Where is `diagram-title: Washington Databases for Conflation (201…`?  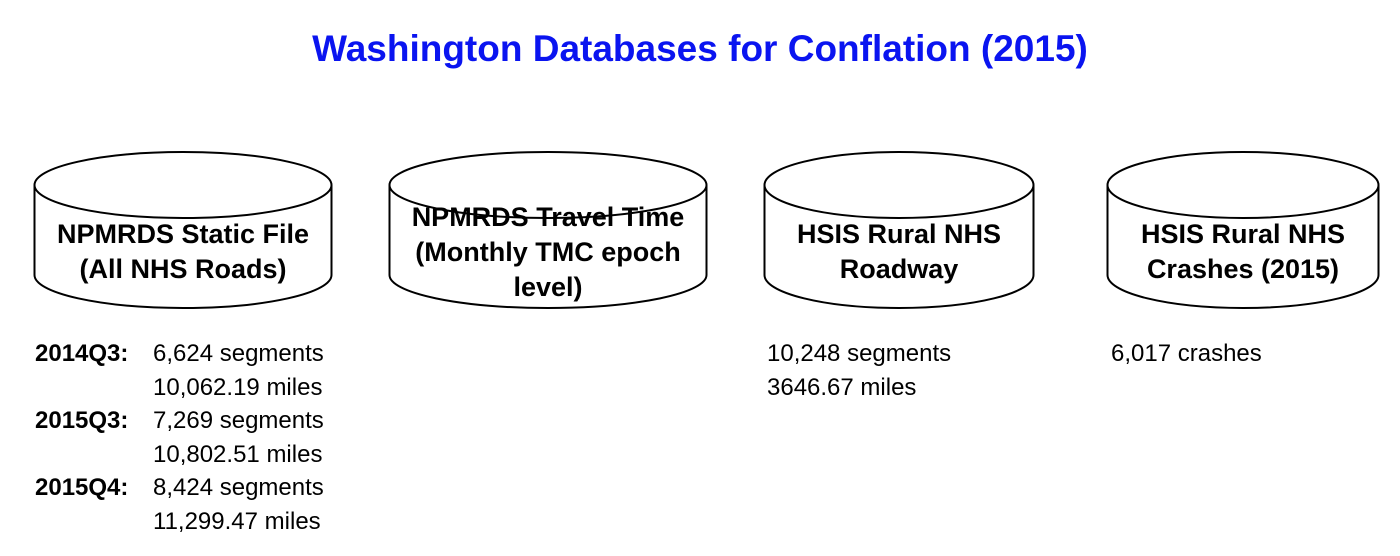 diagram-title: Washington Databases for Conflation (201… is located at coordinates (700, 48).